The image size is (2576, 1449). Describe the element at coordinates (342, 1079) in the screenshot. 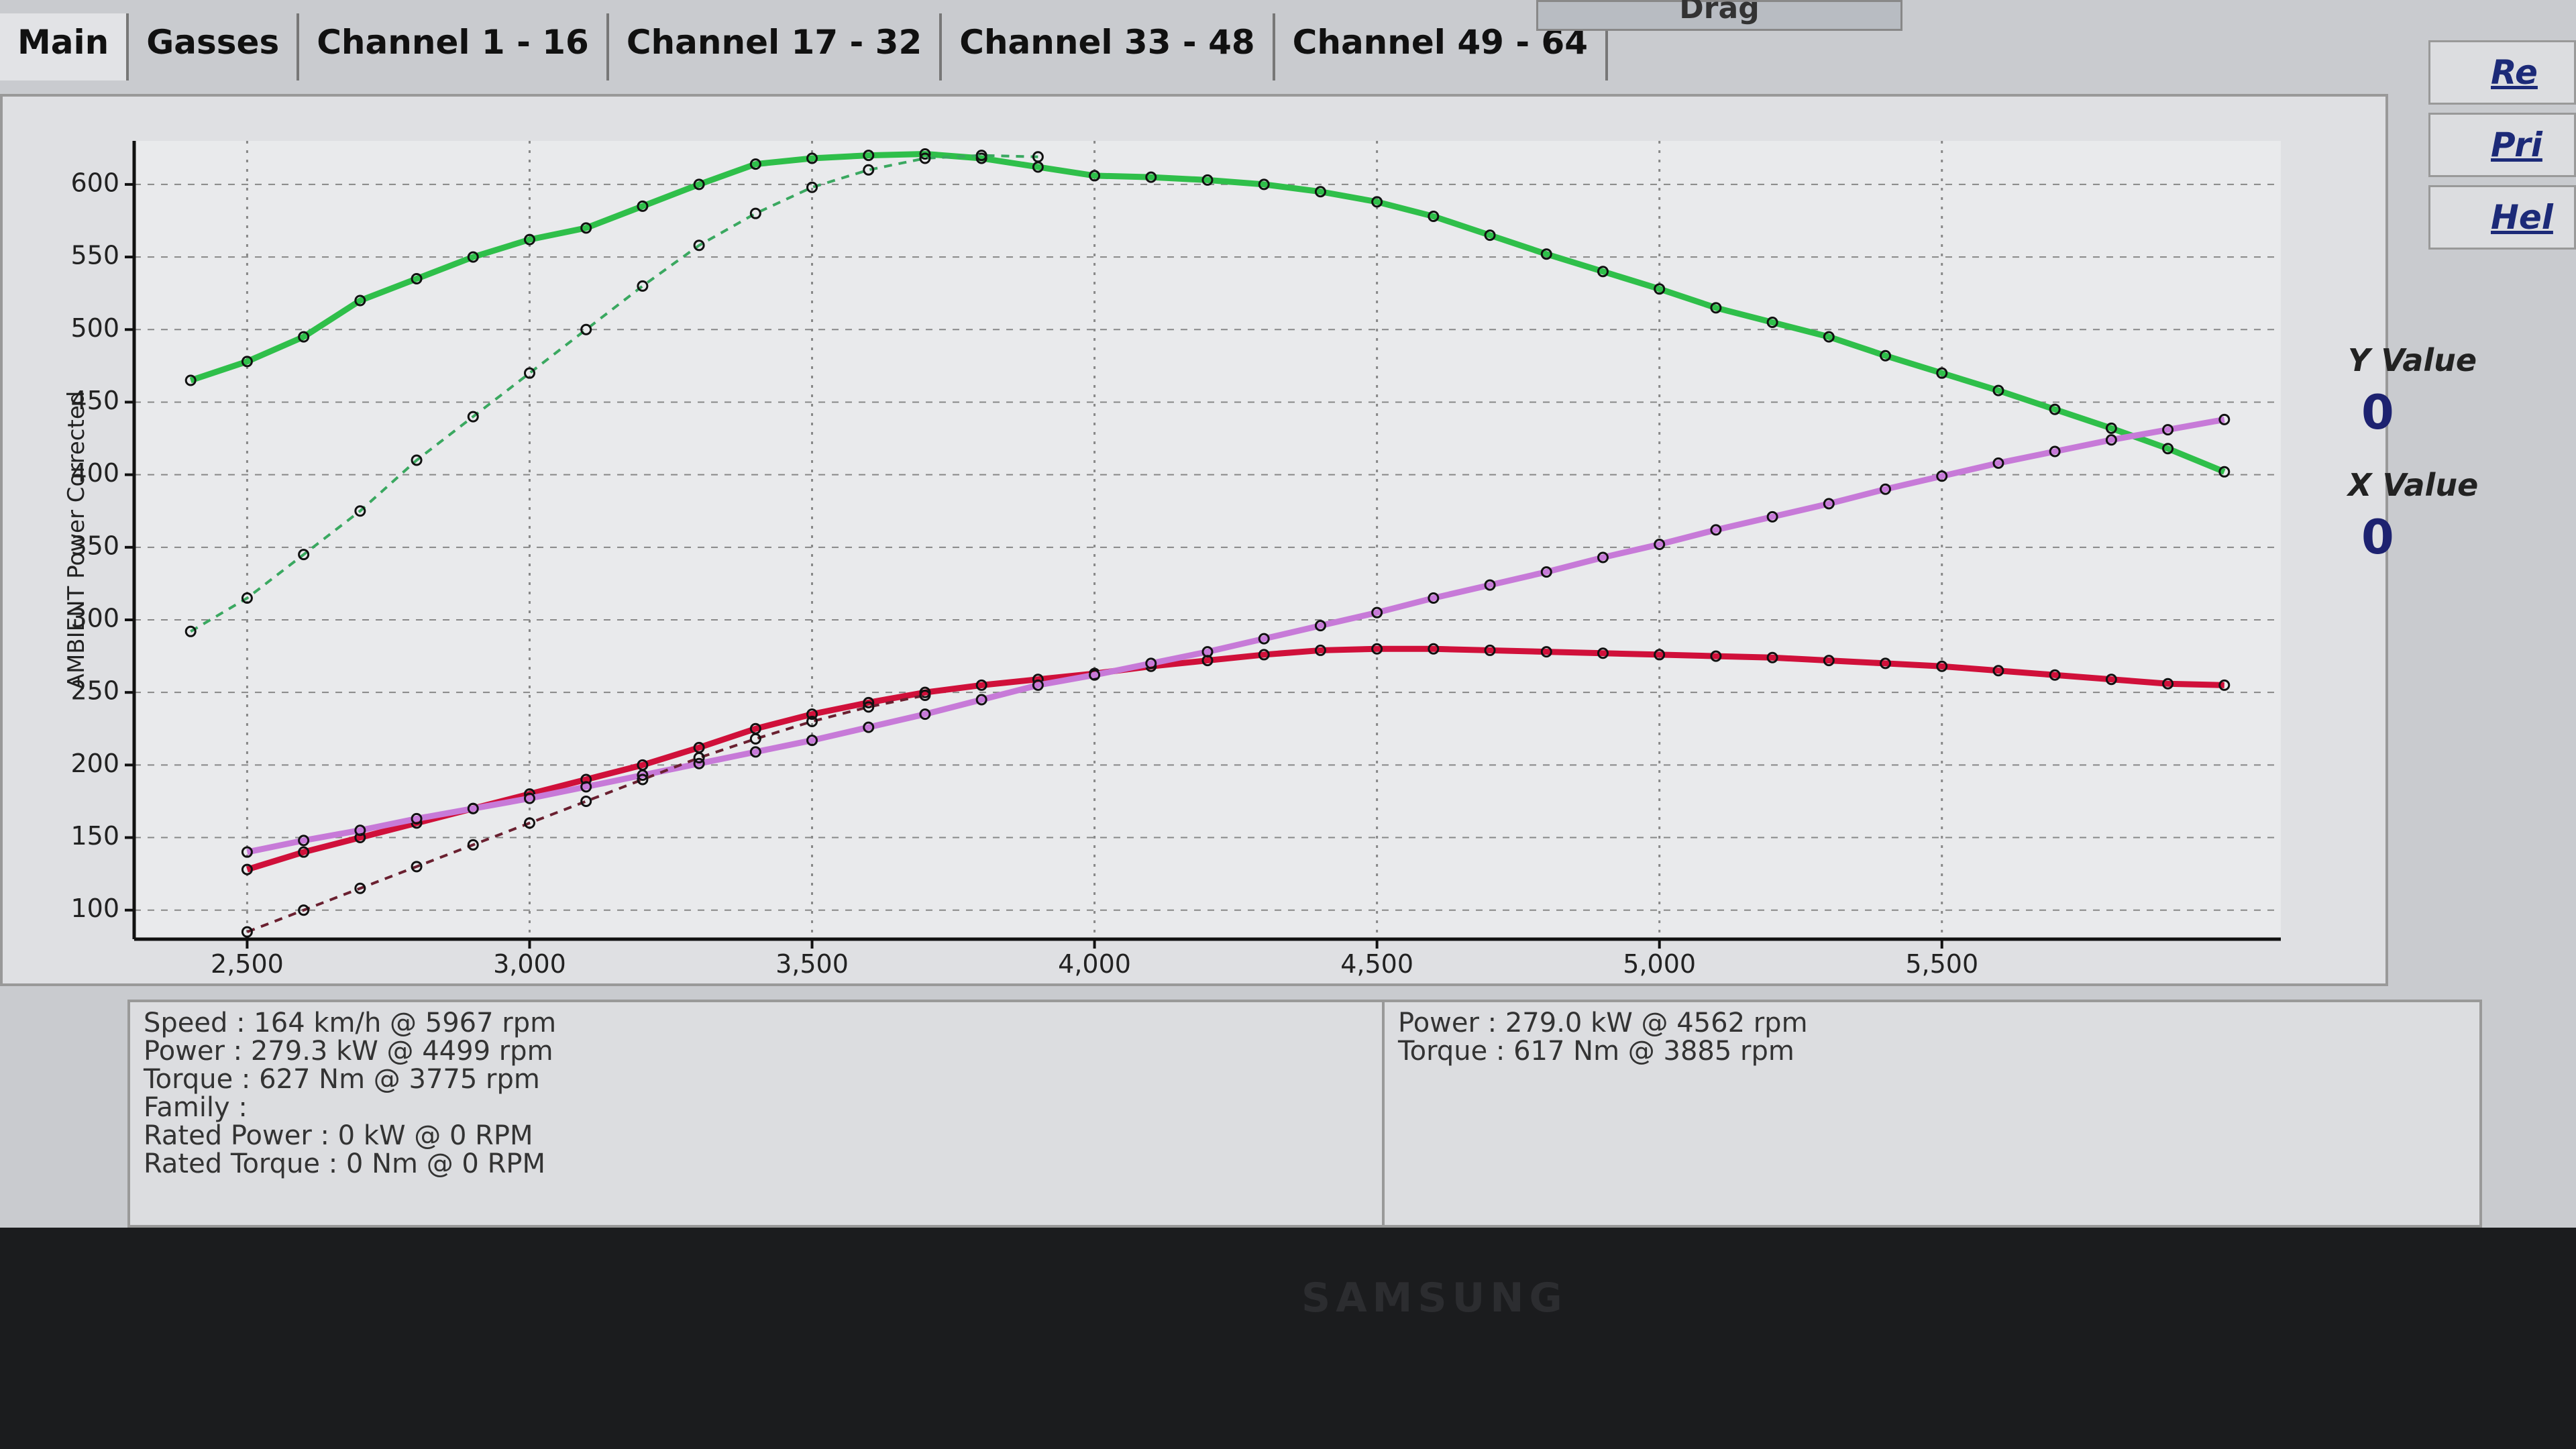

I see `summary-line: Torque : 627 Nm @ 3775 rpm` at that location.